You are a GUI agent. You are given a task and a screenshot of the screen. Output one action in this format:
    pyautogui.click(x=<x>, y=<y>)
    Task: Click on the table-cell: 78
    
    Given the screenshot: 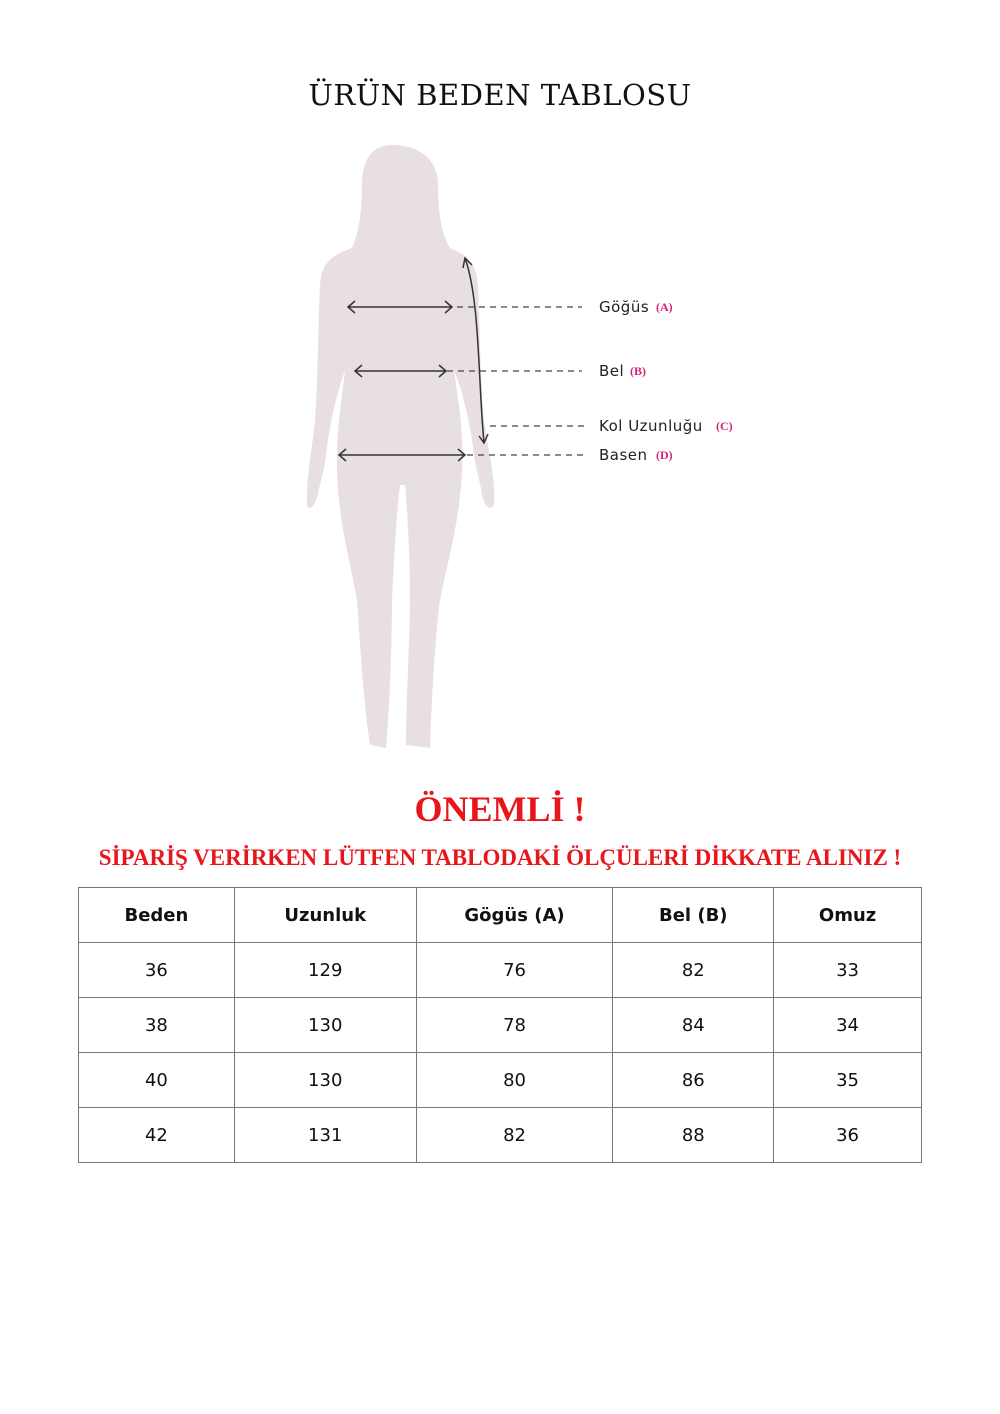 What is the action you would take?
    pyautogui.click(x=514, y=1025)
    